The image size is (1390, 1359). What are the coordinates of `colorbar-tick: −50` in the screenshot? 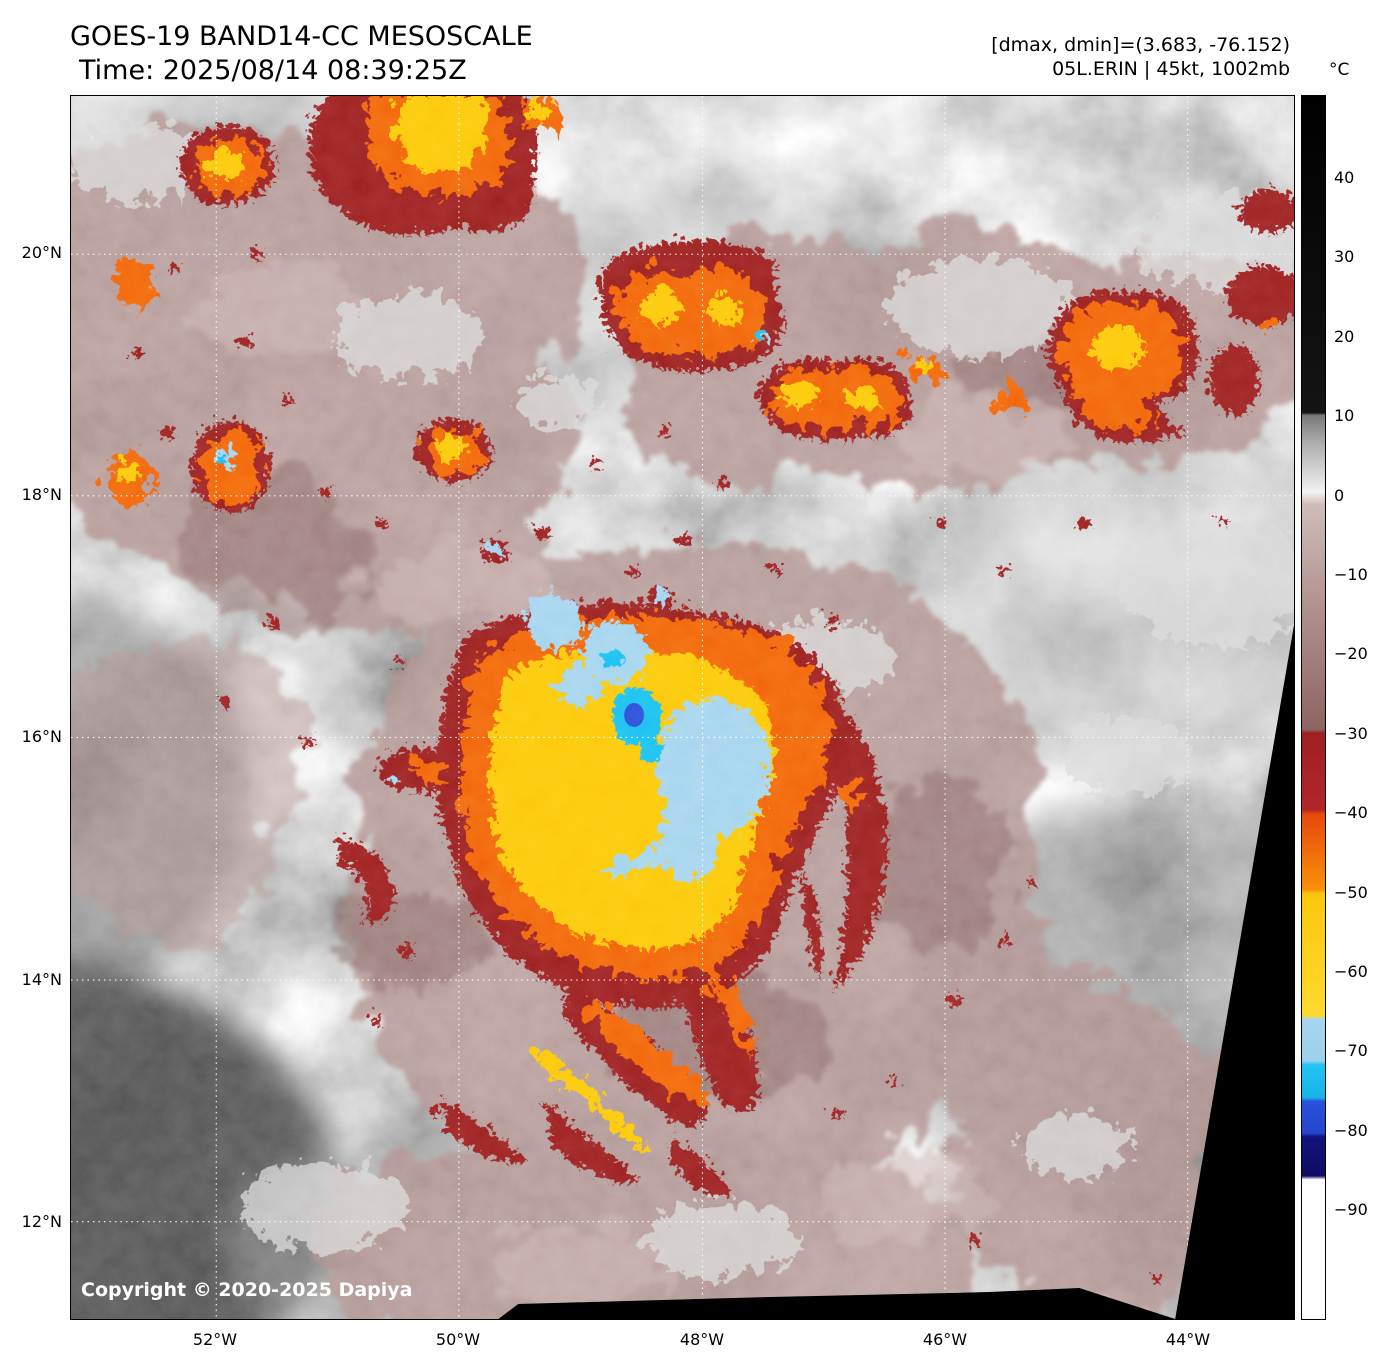 It's located at (1351, 892).